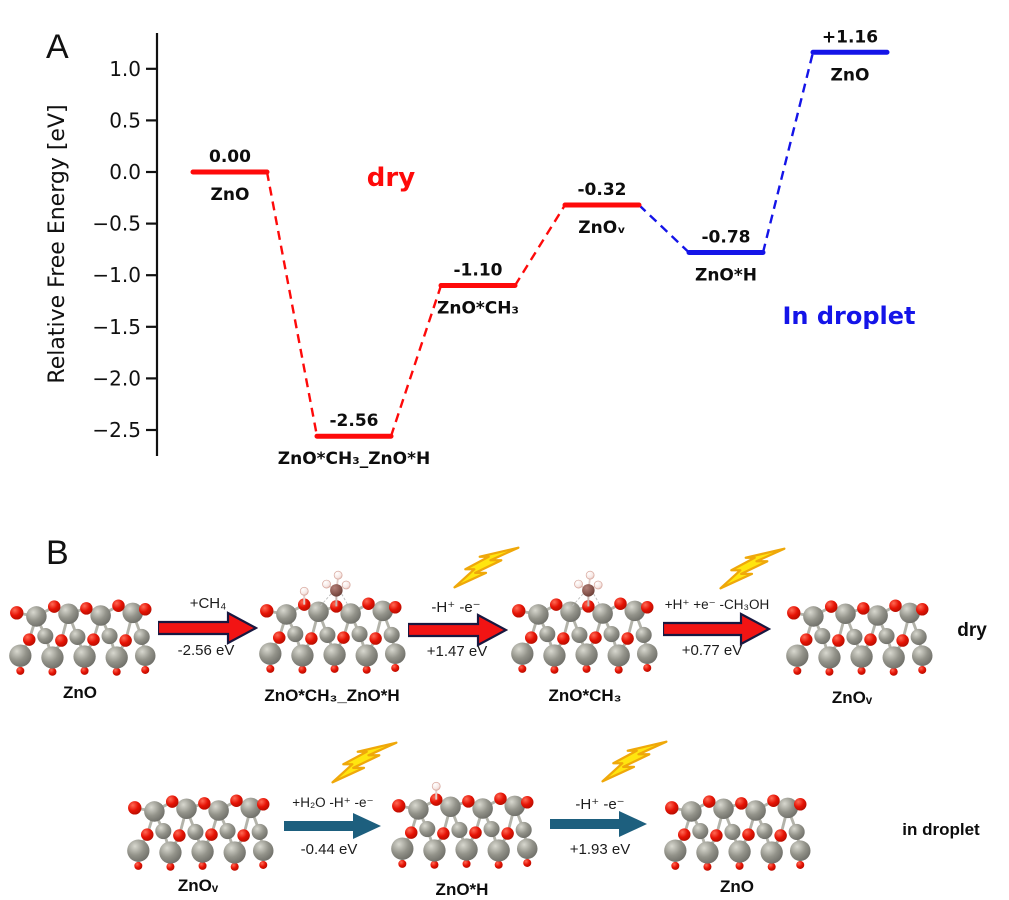  I want to click on energy-level-label: ZnO*CH₃, so click(478, 309).